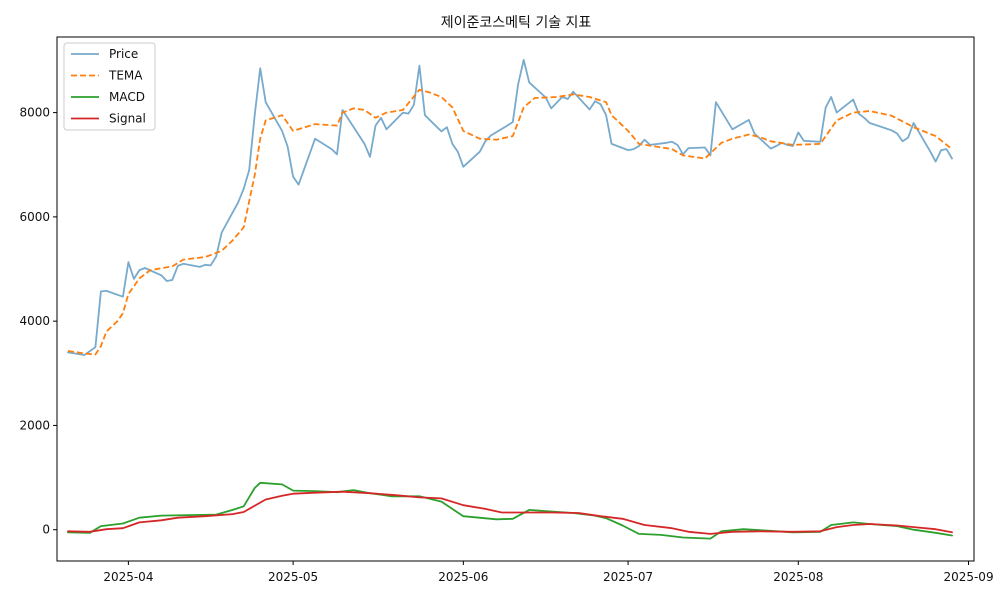 This screenshot has height=600, width=1000. Describe the element at coordinates (34, 217) in the screenshot. I see `y-tick-label: 6000` at that location.